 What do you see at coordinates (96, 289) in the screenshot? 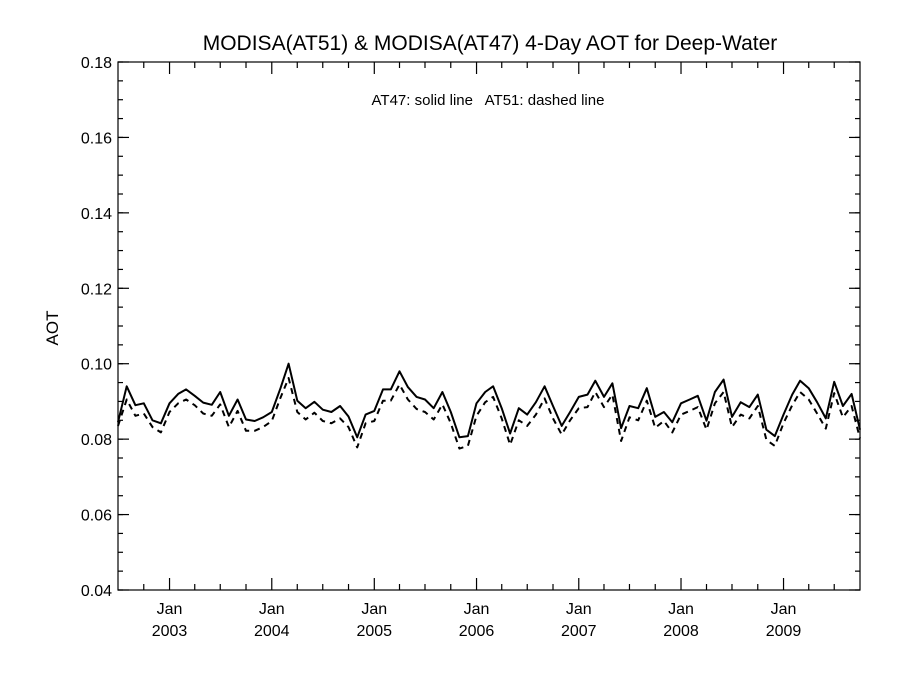
I see `y-tick-label: 0.12` at bounding box center [96, 289].